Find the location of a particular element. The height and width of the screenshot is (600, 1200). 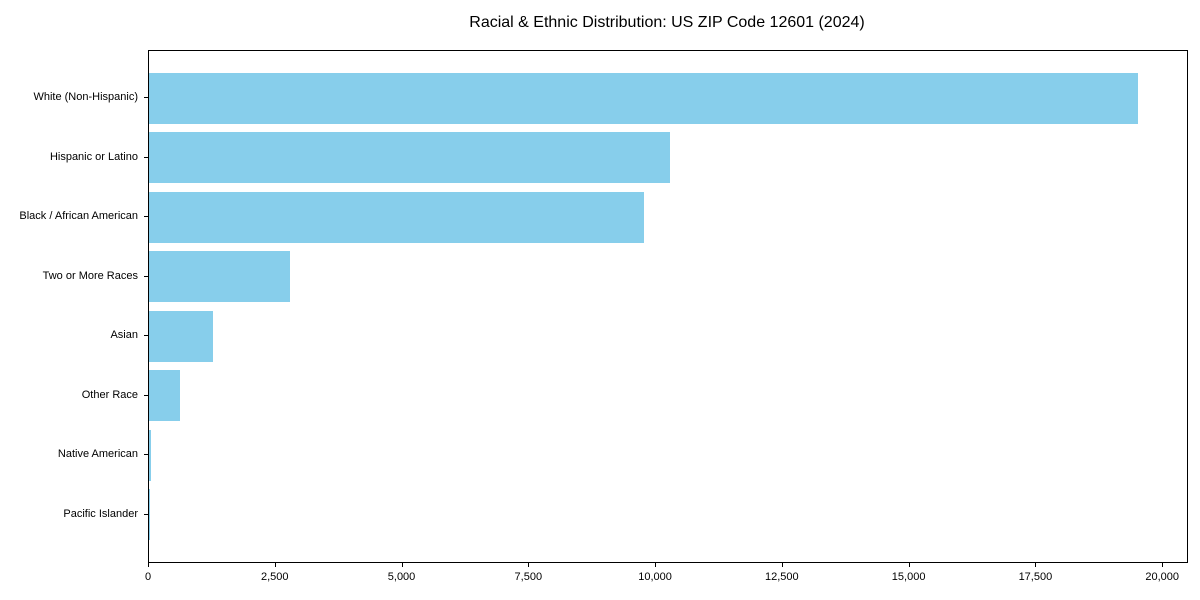

bar-native-american is located at coordinates (150, 455).